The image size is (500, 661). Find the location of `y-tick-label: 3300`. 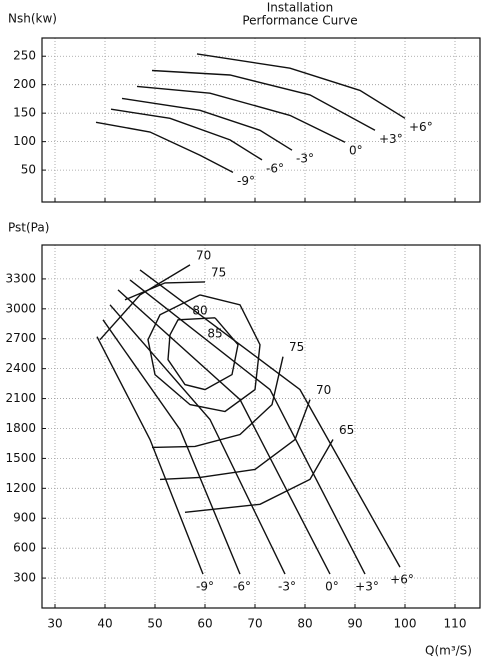

y-tick-label: 3300 is located at coordinates (20, 278).